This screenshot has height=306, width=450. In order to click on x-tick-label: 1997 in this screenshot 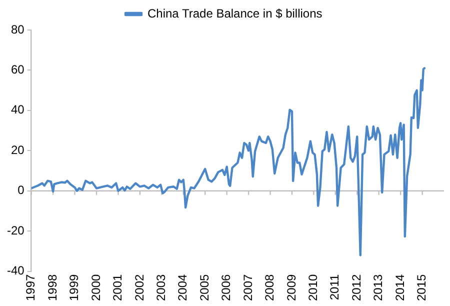, I will do `click(31, 288)`.